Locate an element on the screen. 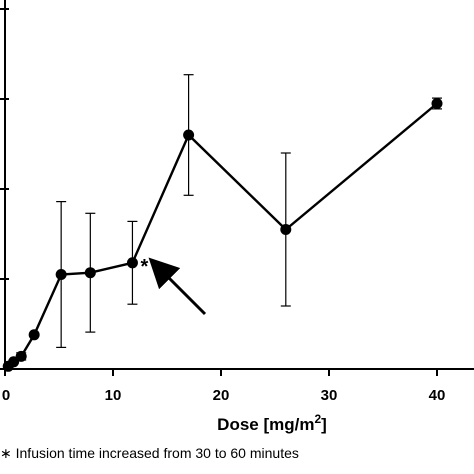 This screenshot has height=474, width=474. footnote-marker: ∗ is located at coordinates (8, 453).